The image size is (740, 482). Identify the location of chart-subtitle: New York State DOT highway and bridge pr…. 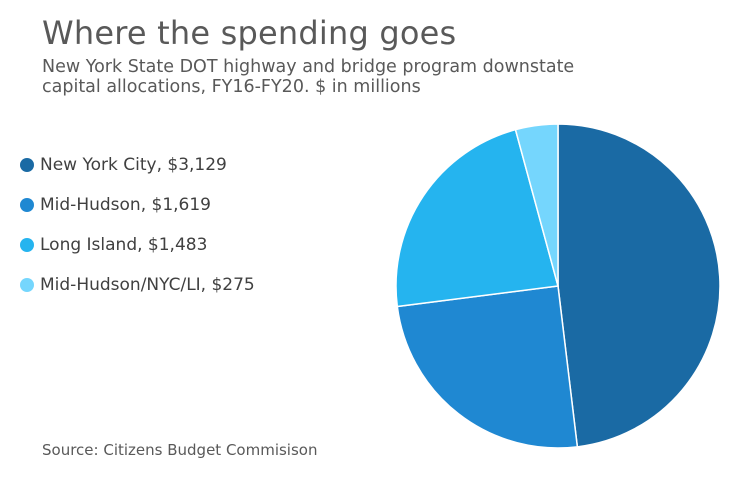
(362, 77).